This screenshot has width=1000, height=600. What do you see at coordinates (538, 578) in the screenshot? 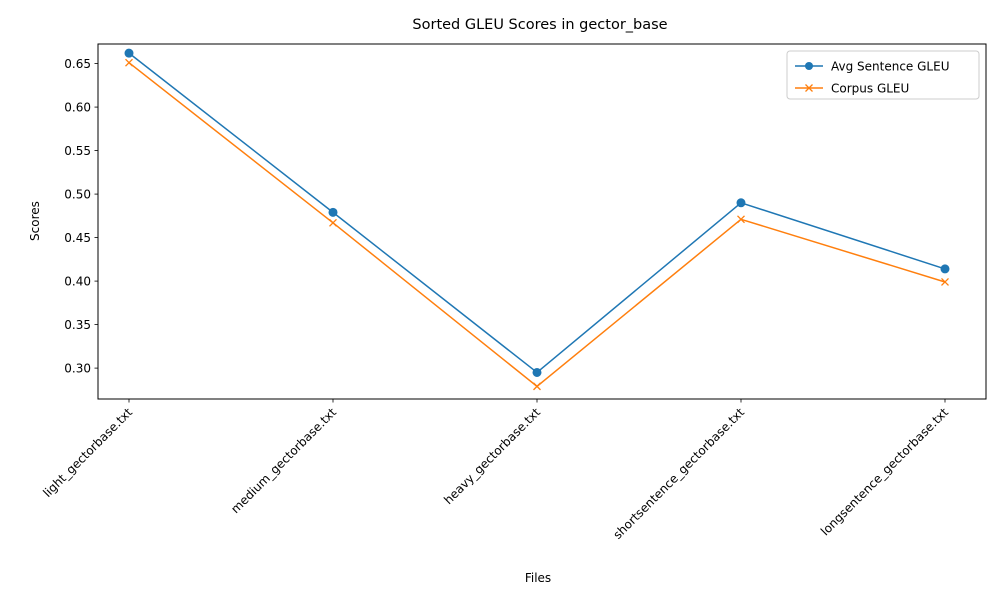
I see `x-axis-title: Files` at bounding box center [538, 578].